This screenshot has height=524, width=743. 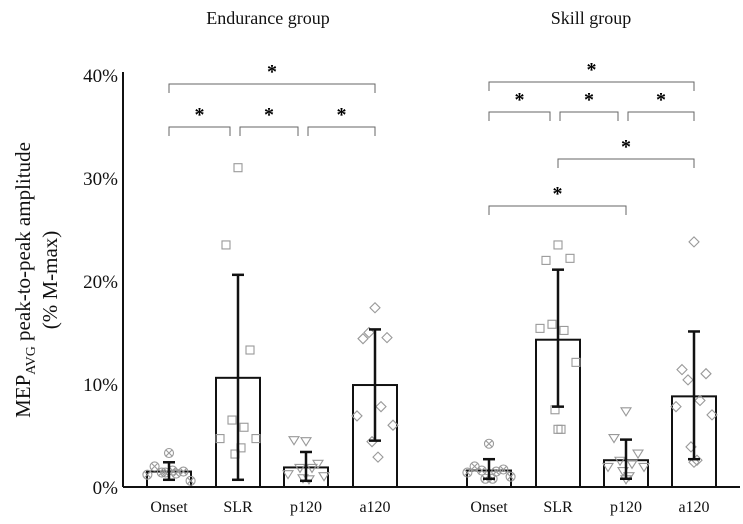 I want to click on y-label-main: MEP, so click(x=23, y=396).